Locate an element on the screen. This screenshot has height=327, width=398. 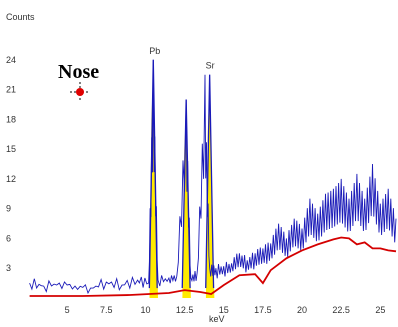
crosshair-icon is located at coordinates (80, 92).